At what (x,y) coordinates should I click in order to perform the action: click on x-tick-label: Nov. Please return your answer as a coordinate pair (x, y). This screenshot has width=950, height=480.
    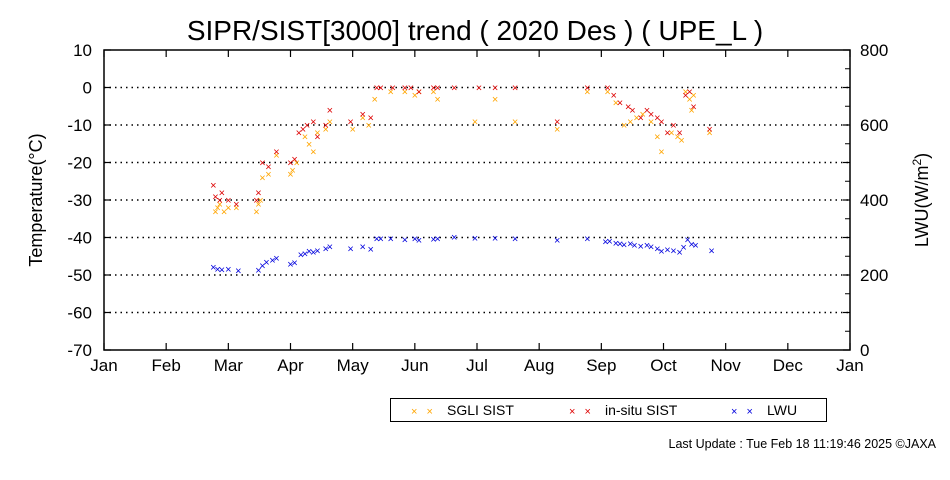
    Looking at the image, I should click on (726, 365).